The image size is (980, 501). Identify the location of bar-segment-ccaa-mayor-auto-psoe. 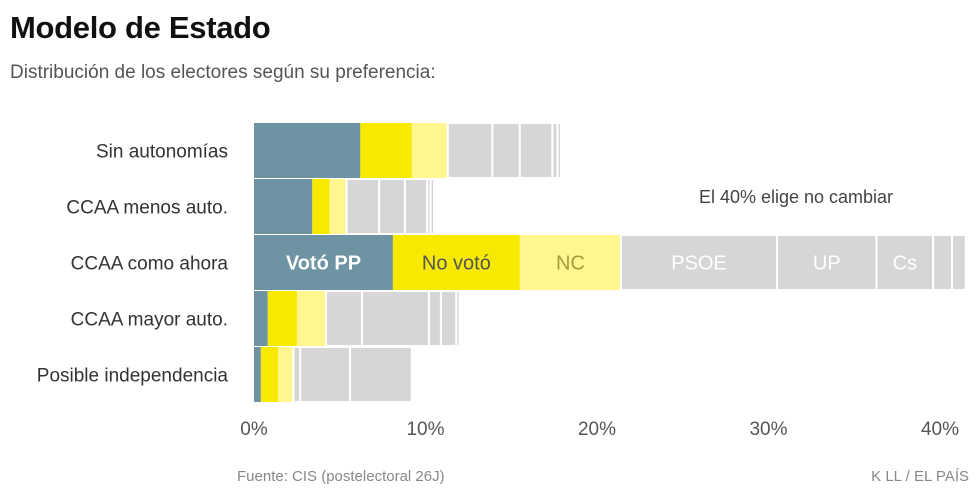
(344, 318).